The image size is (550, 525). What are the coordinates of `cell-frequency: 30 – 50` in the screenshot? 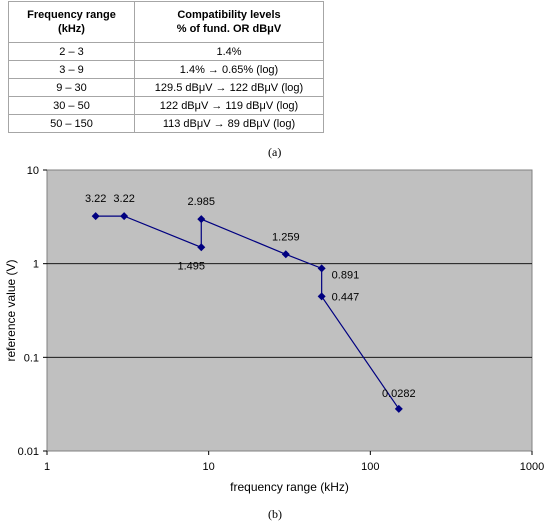 It's located at (71, 105).